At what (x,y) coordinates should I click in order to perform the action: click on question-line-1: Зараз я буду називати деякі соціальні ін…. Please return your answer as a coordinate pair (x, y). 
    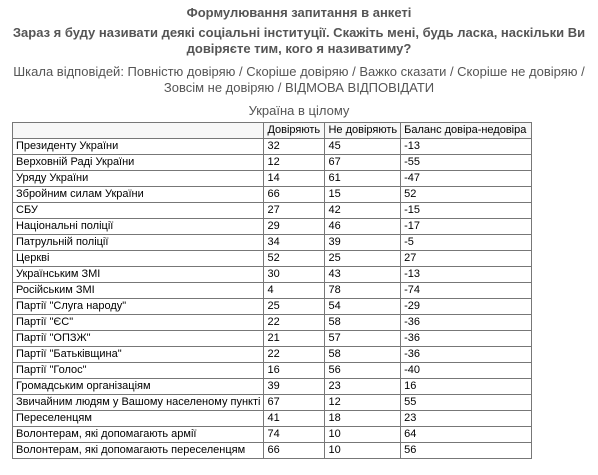
    Looking at the image, I should click on (299, 32).